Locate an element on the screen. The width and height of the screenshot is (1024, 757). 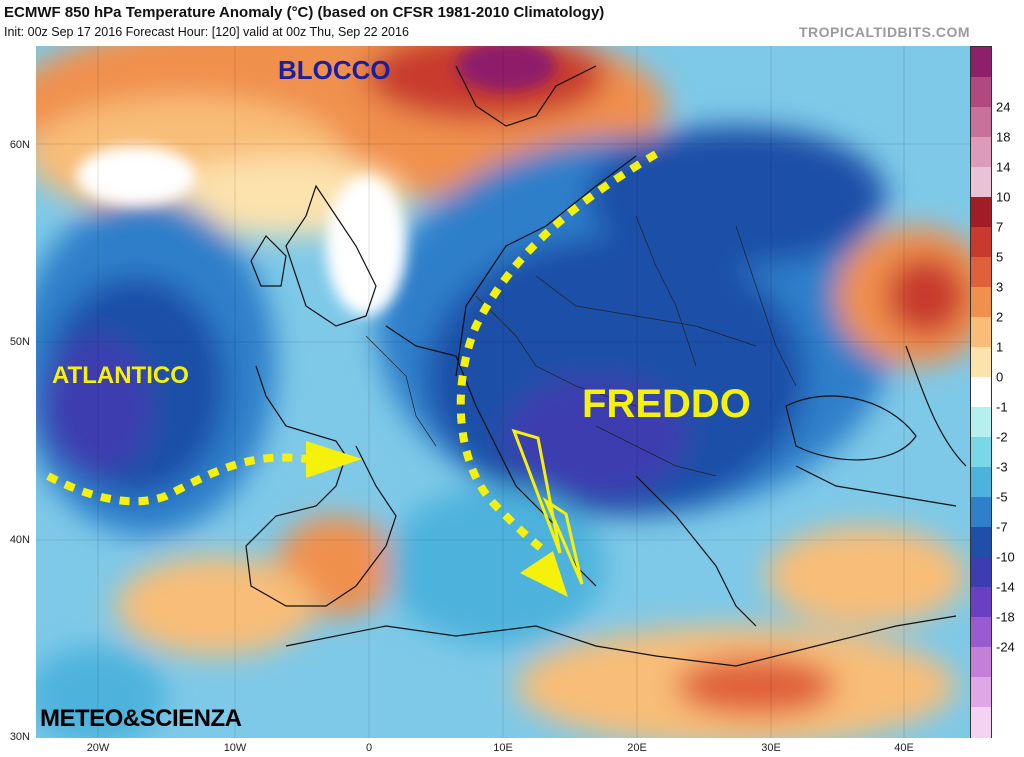
lon-label-20w: 20W is located at coordinates (98, 748).